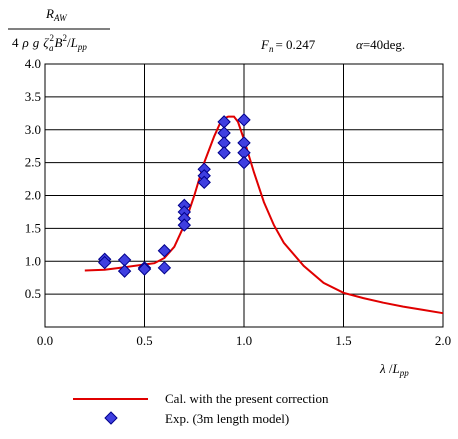  Describe the element at coordinates (49, 13) in the screenshot. I see `y-title-r: R` at that location.